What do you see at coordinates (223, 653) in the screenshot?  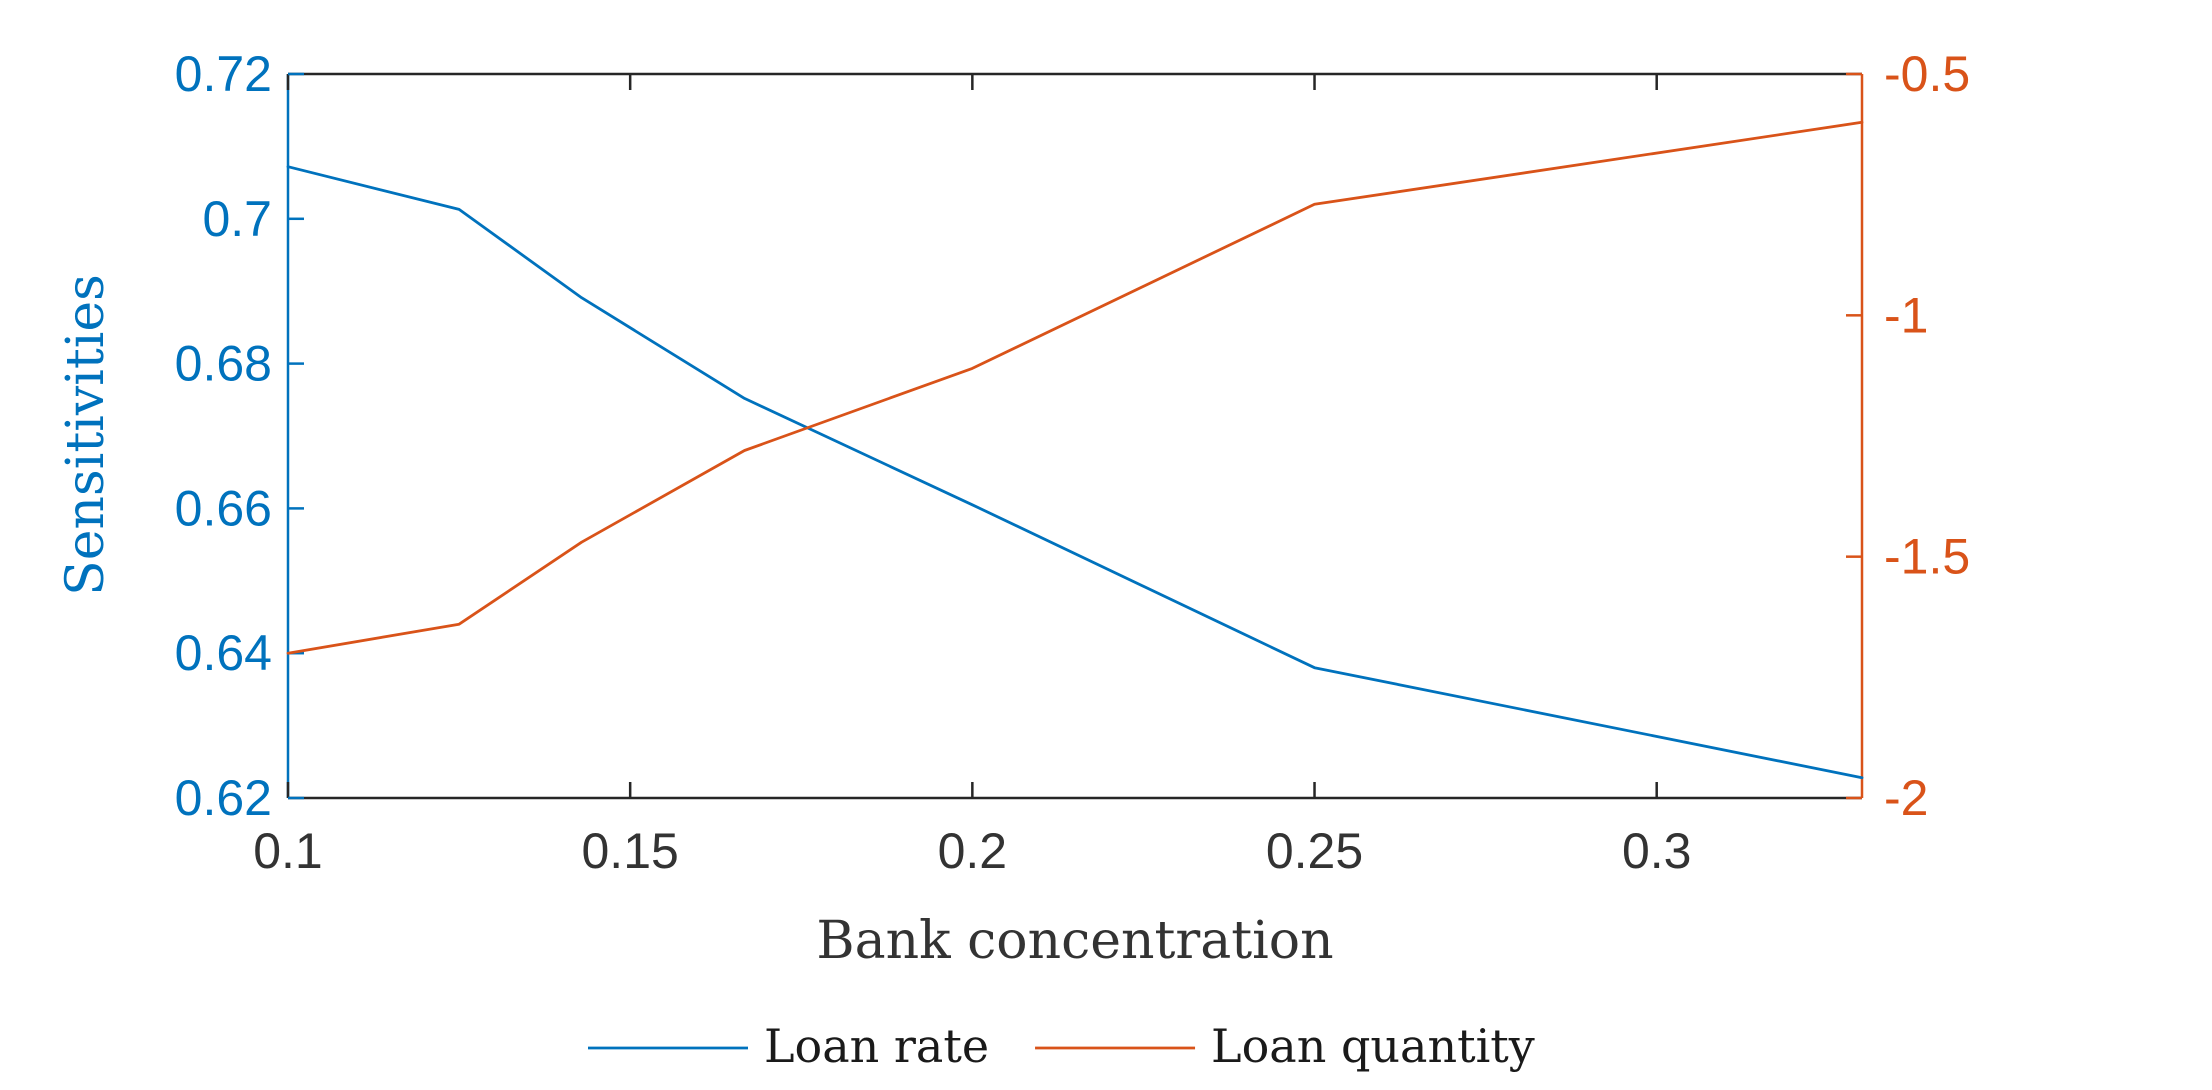 I see `left-y-tick-label: 0.64` at bounding box center [223, 653].